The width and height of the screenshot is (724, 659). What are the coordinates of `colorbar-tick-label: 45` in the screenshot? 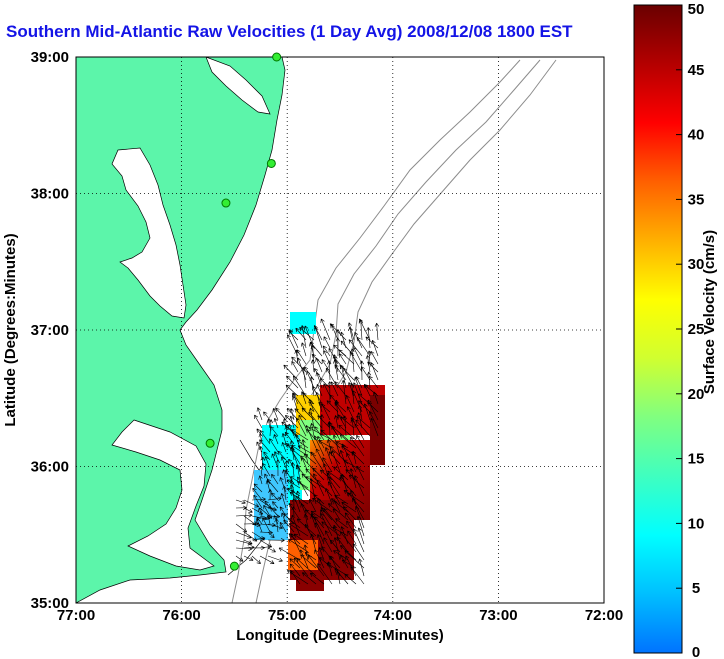 It's located at (696, 70).